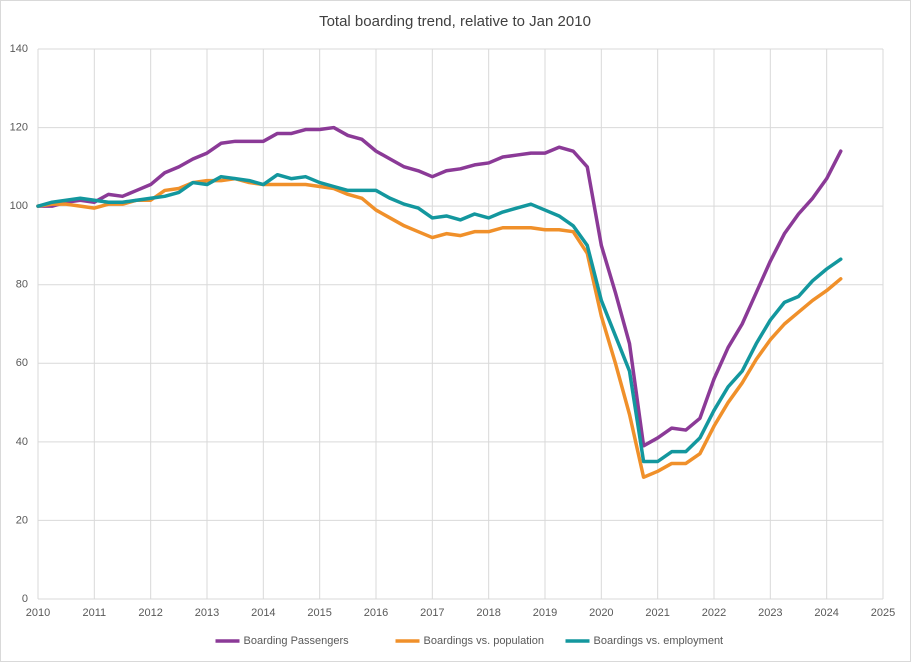 The width and height of the screenshot is (911, 662). What do you see at coordinates (484, 641) in the screenshot?
I see `legend-label: Boardings vs. population` at bounding box center [484, 641].